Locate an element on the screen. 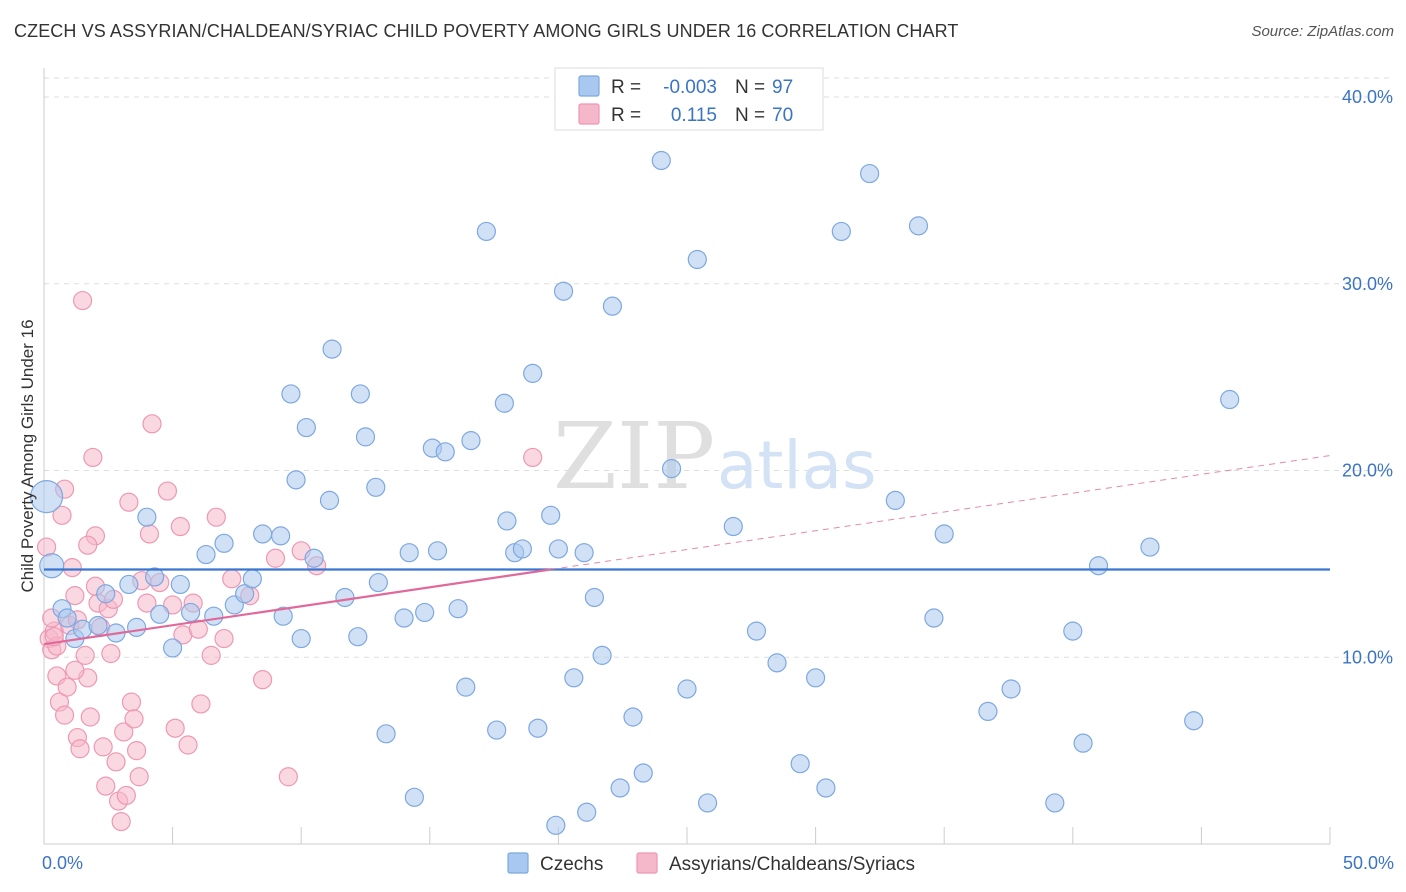  legend-r-value: 0.115 is located at coordinates (694, 115).